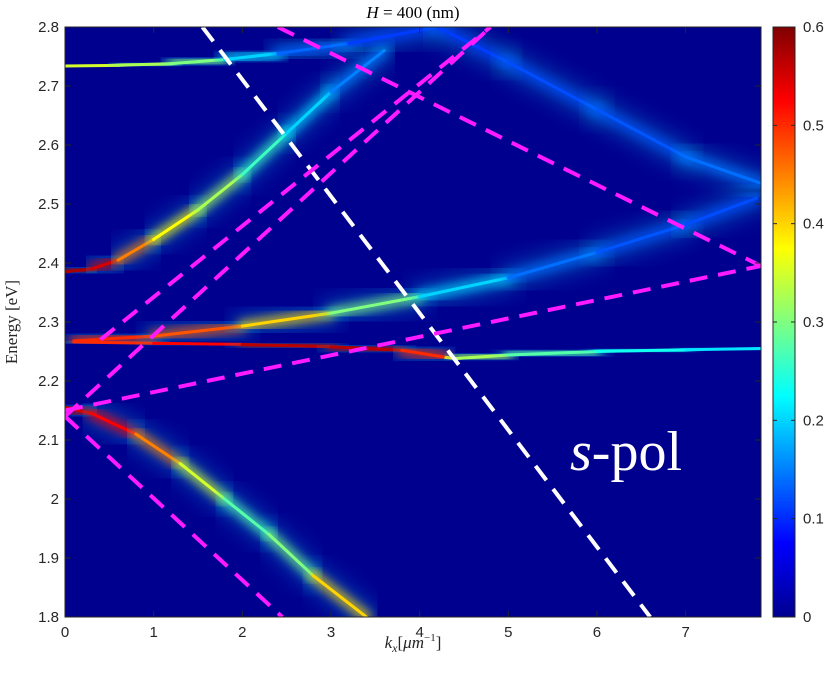 The height and width of the screenshot is (676, 830). I want to click on xlabel-mu: μm, so click(413, 642).